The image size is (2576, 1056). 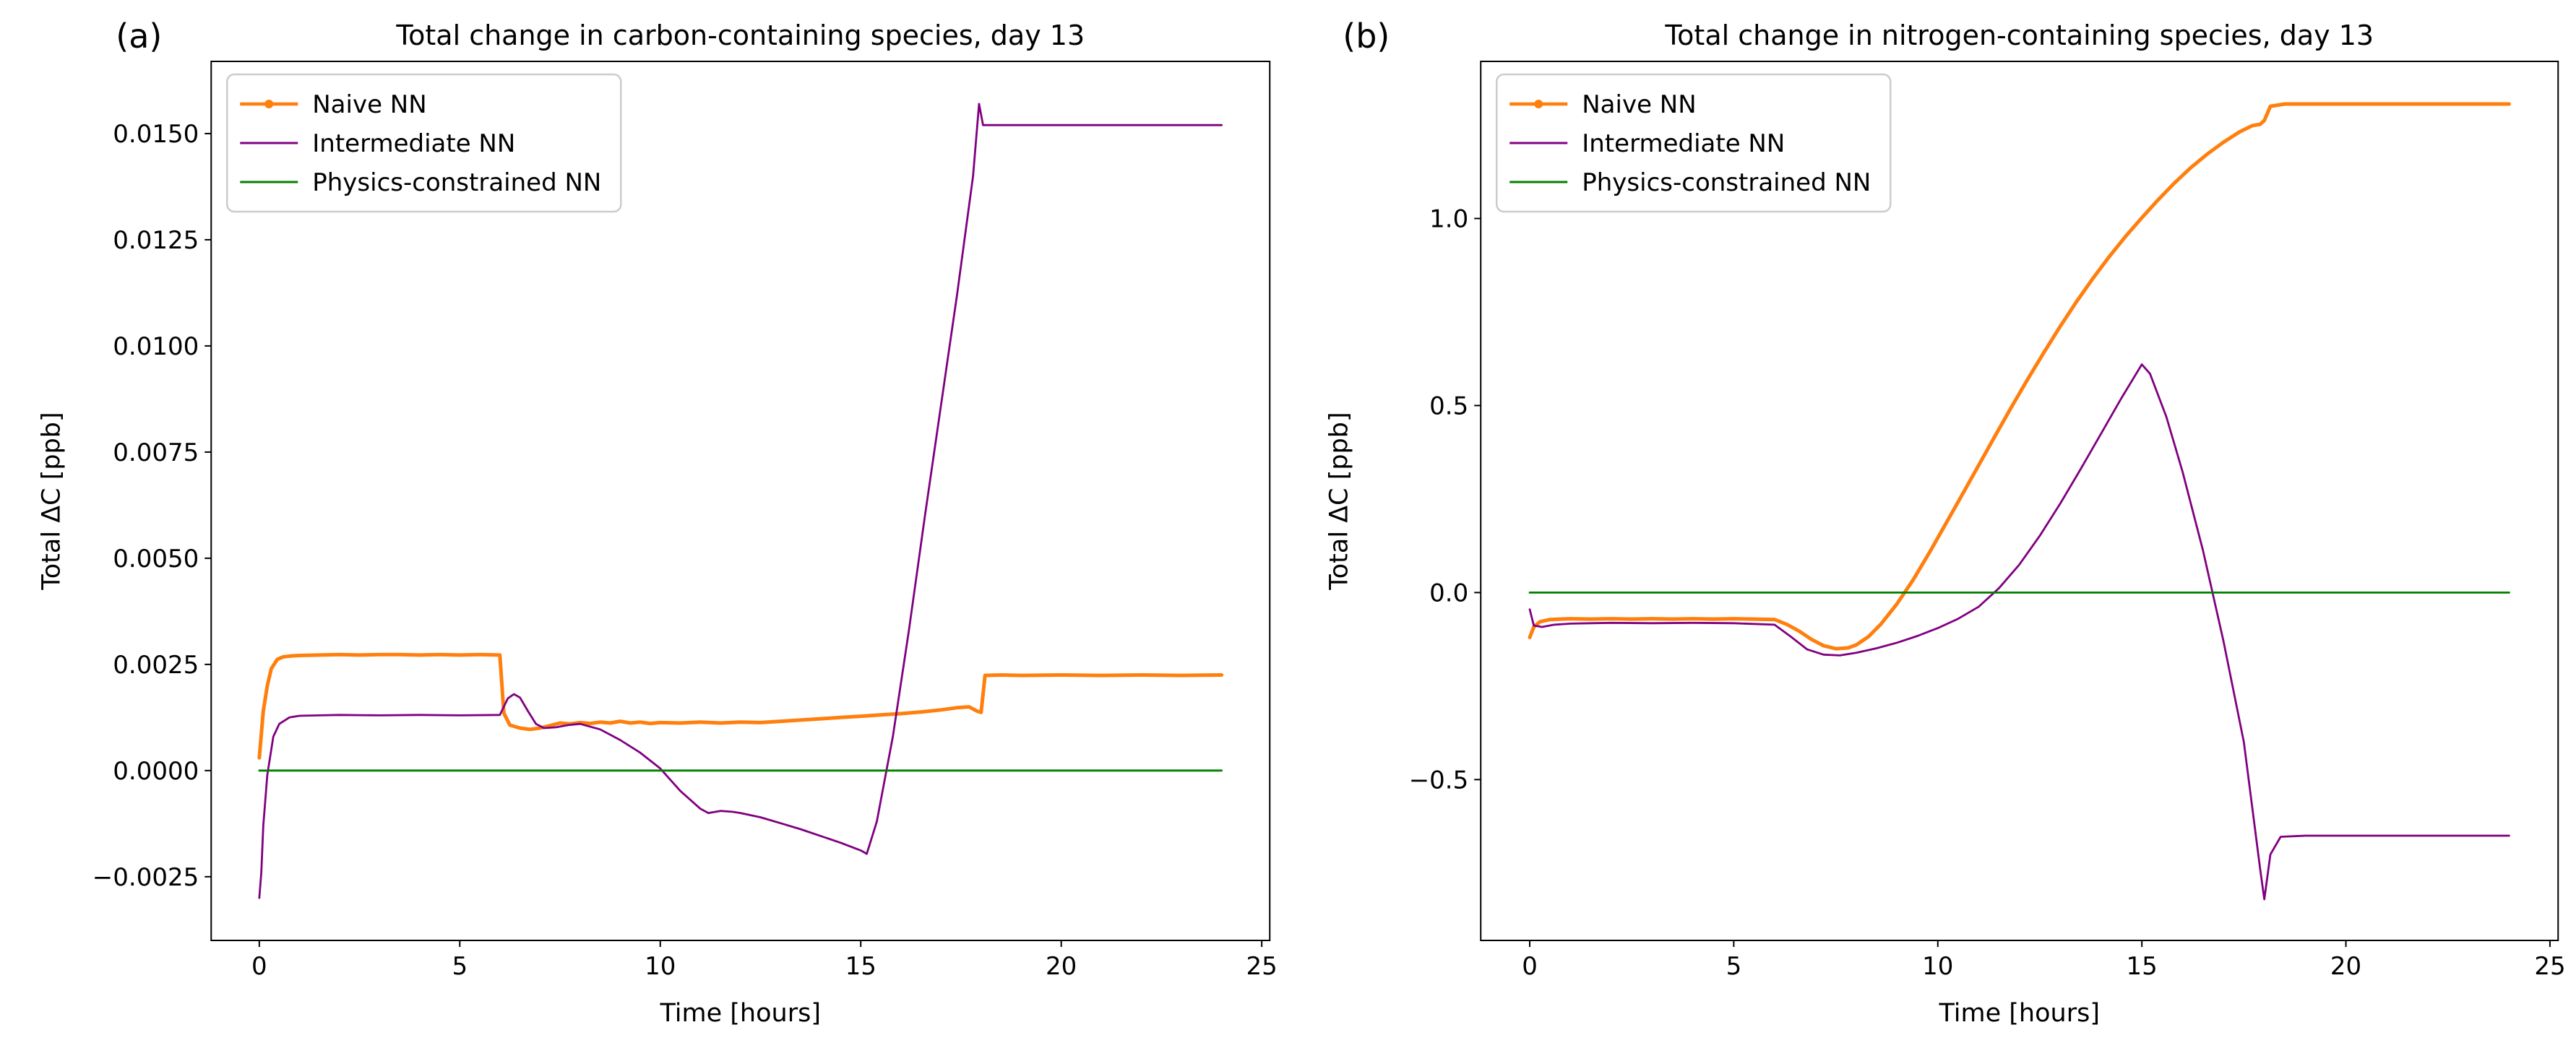 What do you see at coordinates (139, 36) in the screenshot?
I see `panel-label: (a)` at bounding box center [139, 36].